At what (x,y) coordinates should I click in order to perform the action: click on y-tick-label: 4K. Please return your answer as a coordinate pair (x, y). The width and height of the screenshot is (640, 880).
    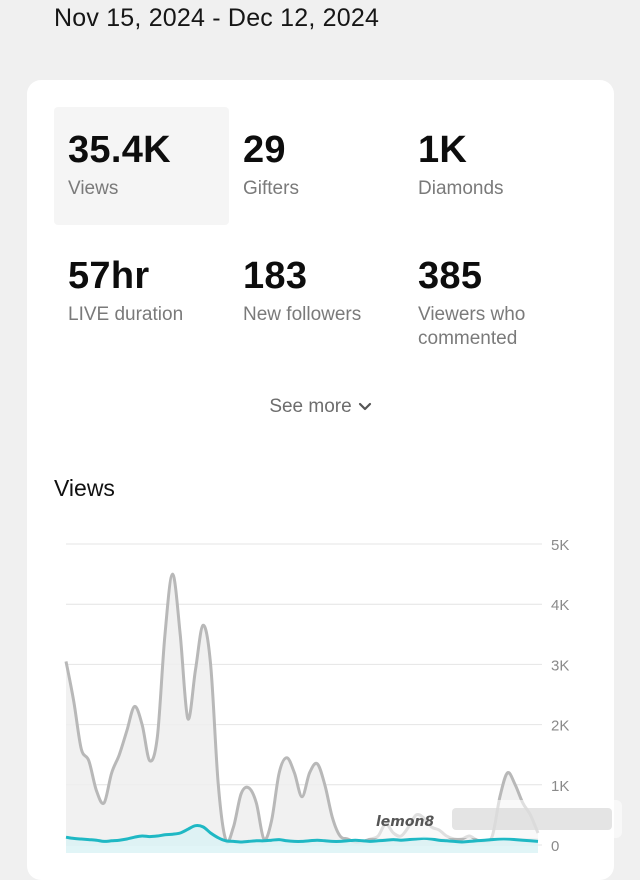
    Looking at the image, I should click on (560, 605).